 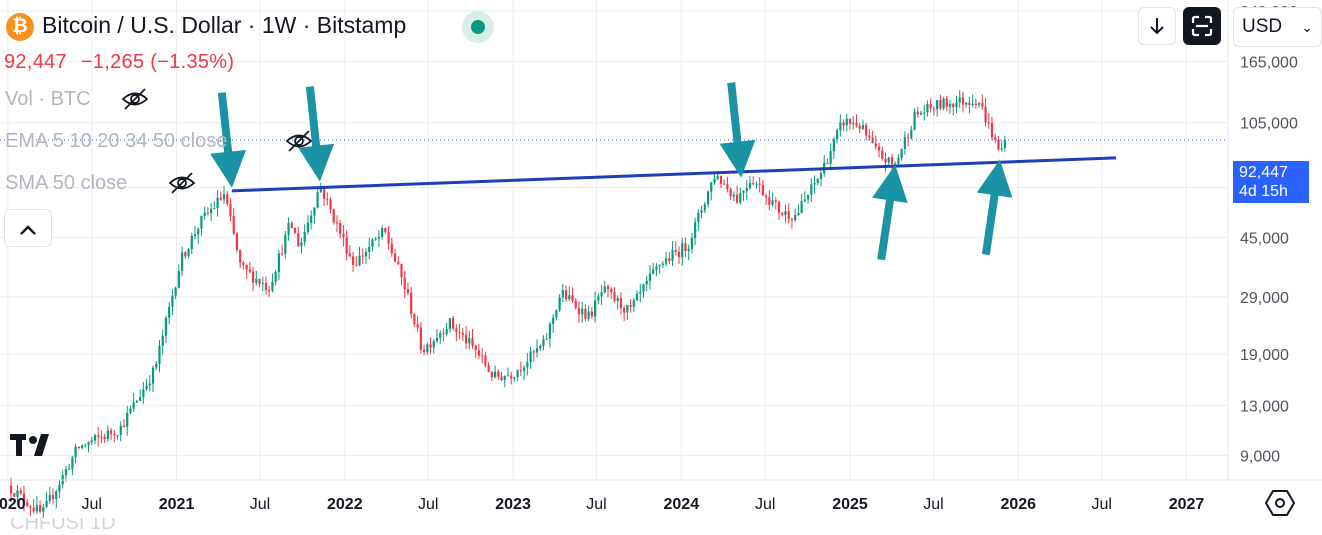 What do you see at coordinates (35, 445) in the screenshot?
I see `tradingview-logo-icon` at bounding box center [35, 445].